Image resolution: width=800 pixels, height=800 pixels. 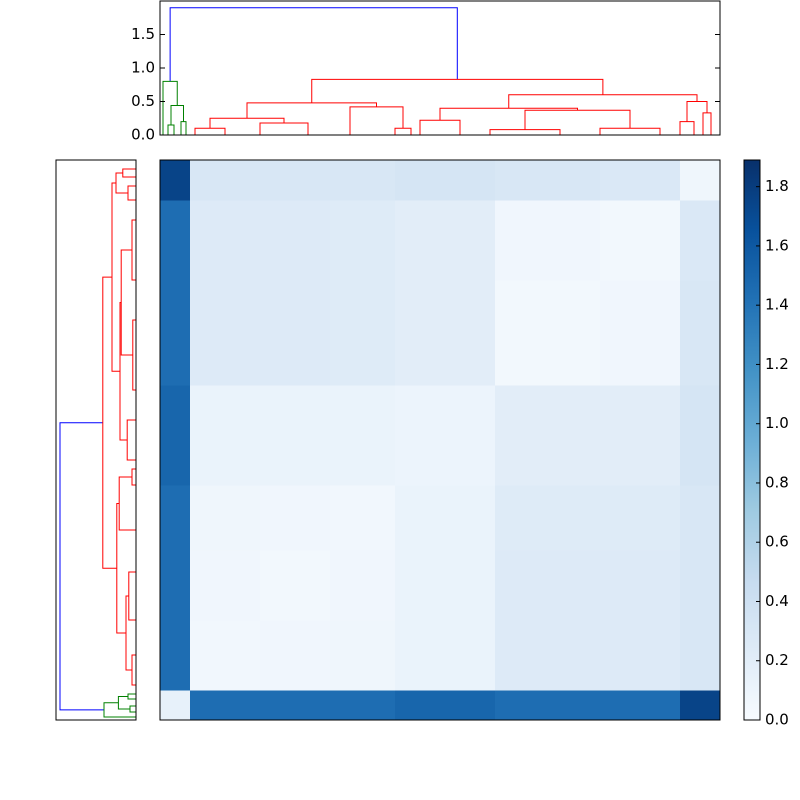 I want to click on left-dendrogram-frame, so click(x=96, y=440).